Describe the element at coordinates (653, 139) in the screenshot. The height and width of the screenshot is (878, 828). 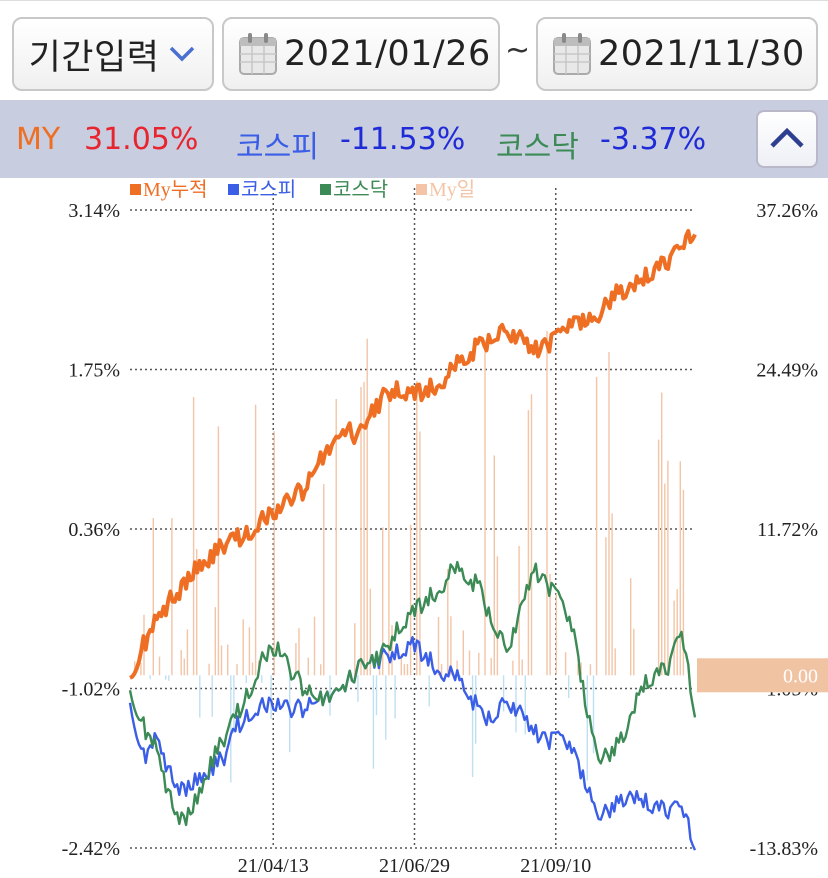
I see `kosdaq-return-value: -3.37%` at that location.